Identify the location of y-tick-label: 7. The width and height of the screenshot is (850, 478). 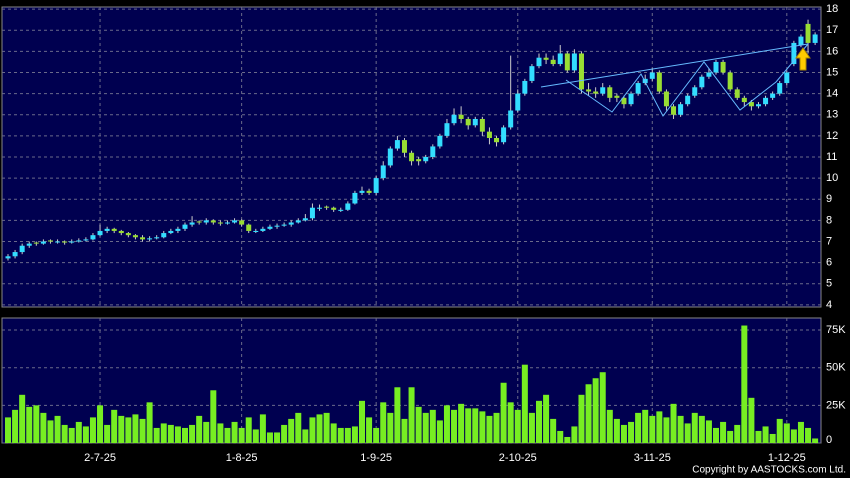
(829, 241).